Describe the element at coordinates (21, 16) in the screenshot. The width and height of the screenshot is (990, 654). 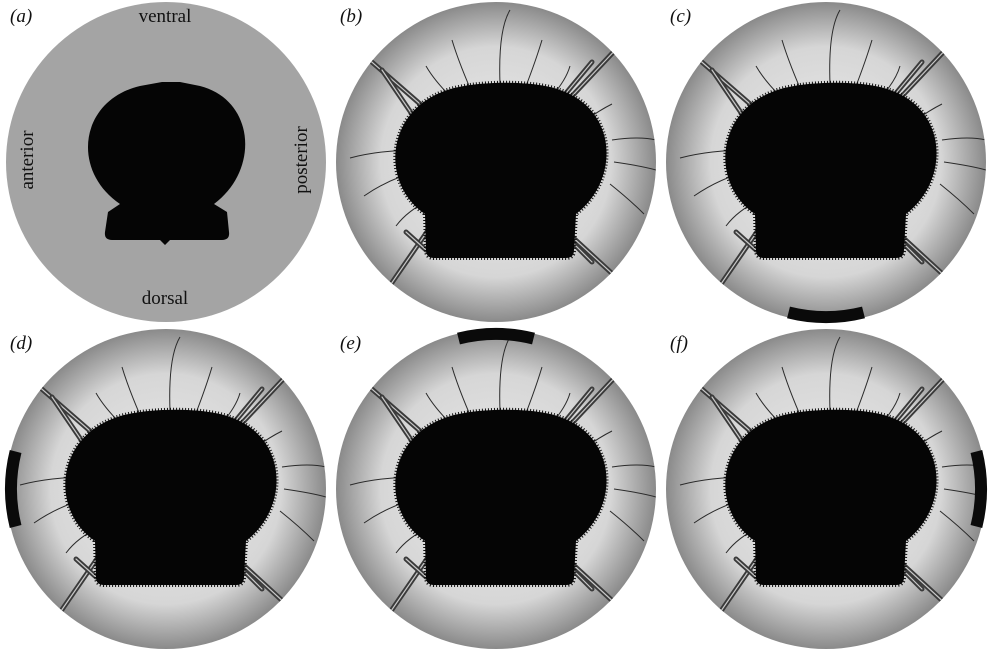
I see `panel-label-a: (a)` at that location.